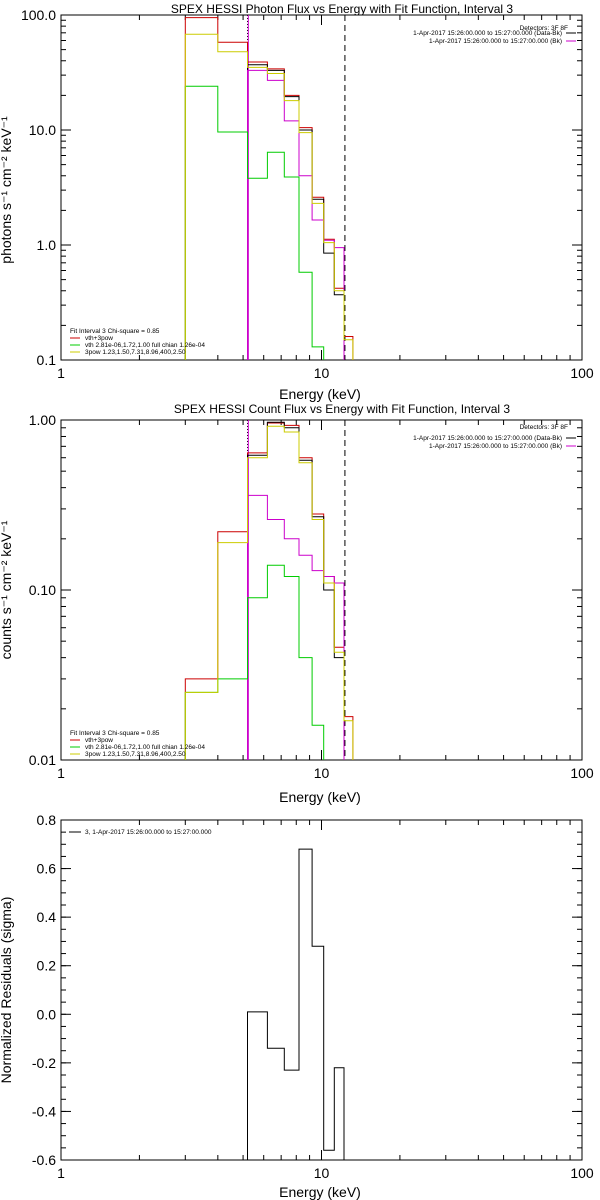  What do you see at coordinates (115, 733) in the screenshot?
I see `count-flux-fit-header: Fit Interval 3 Chi-square = 0.85` at bounding box center [115, 733].